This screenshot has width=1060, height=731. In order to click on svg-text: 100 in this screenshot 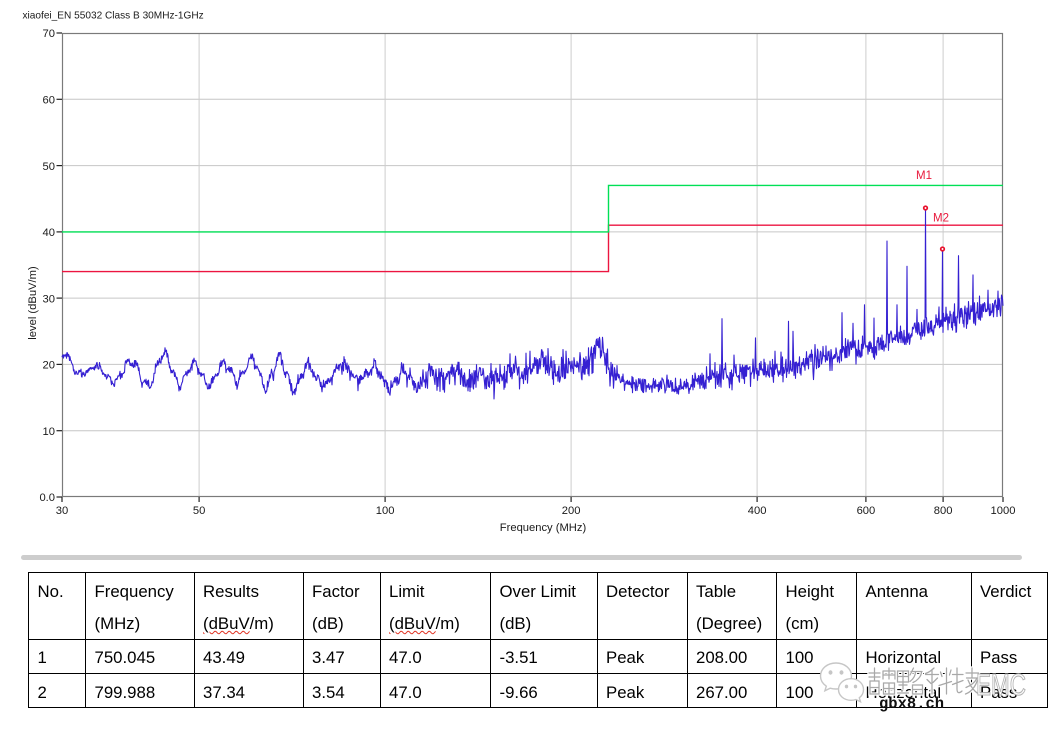, I will do `click(385, 511)`.